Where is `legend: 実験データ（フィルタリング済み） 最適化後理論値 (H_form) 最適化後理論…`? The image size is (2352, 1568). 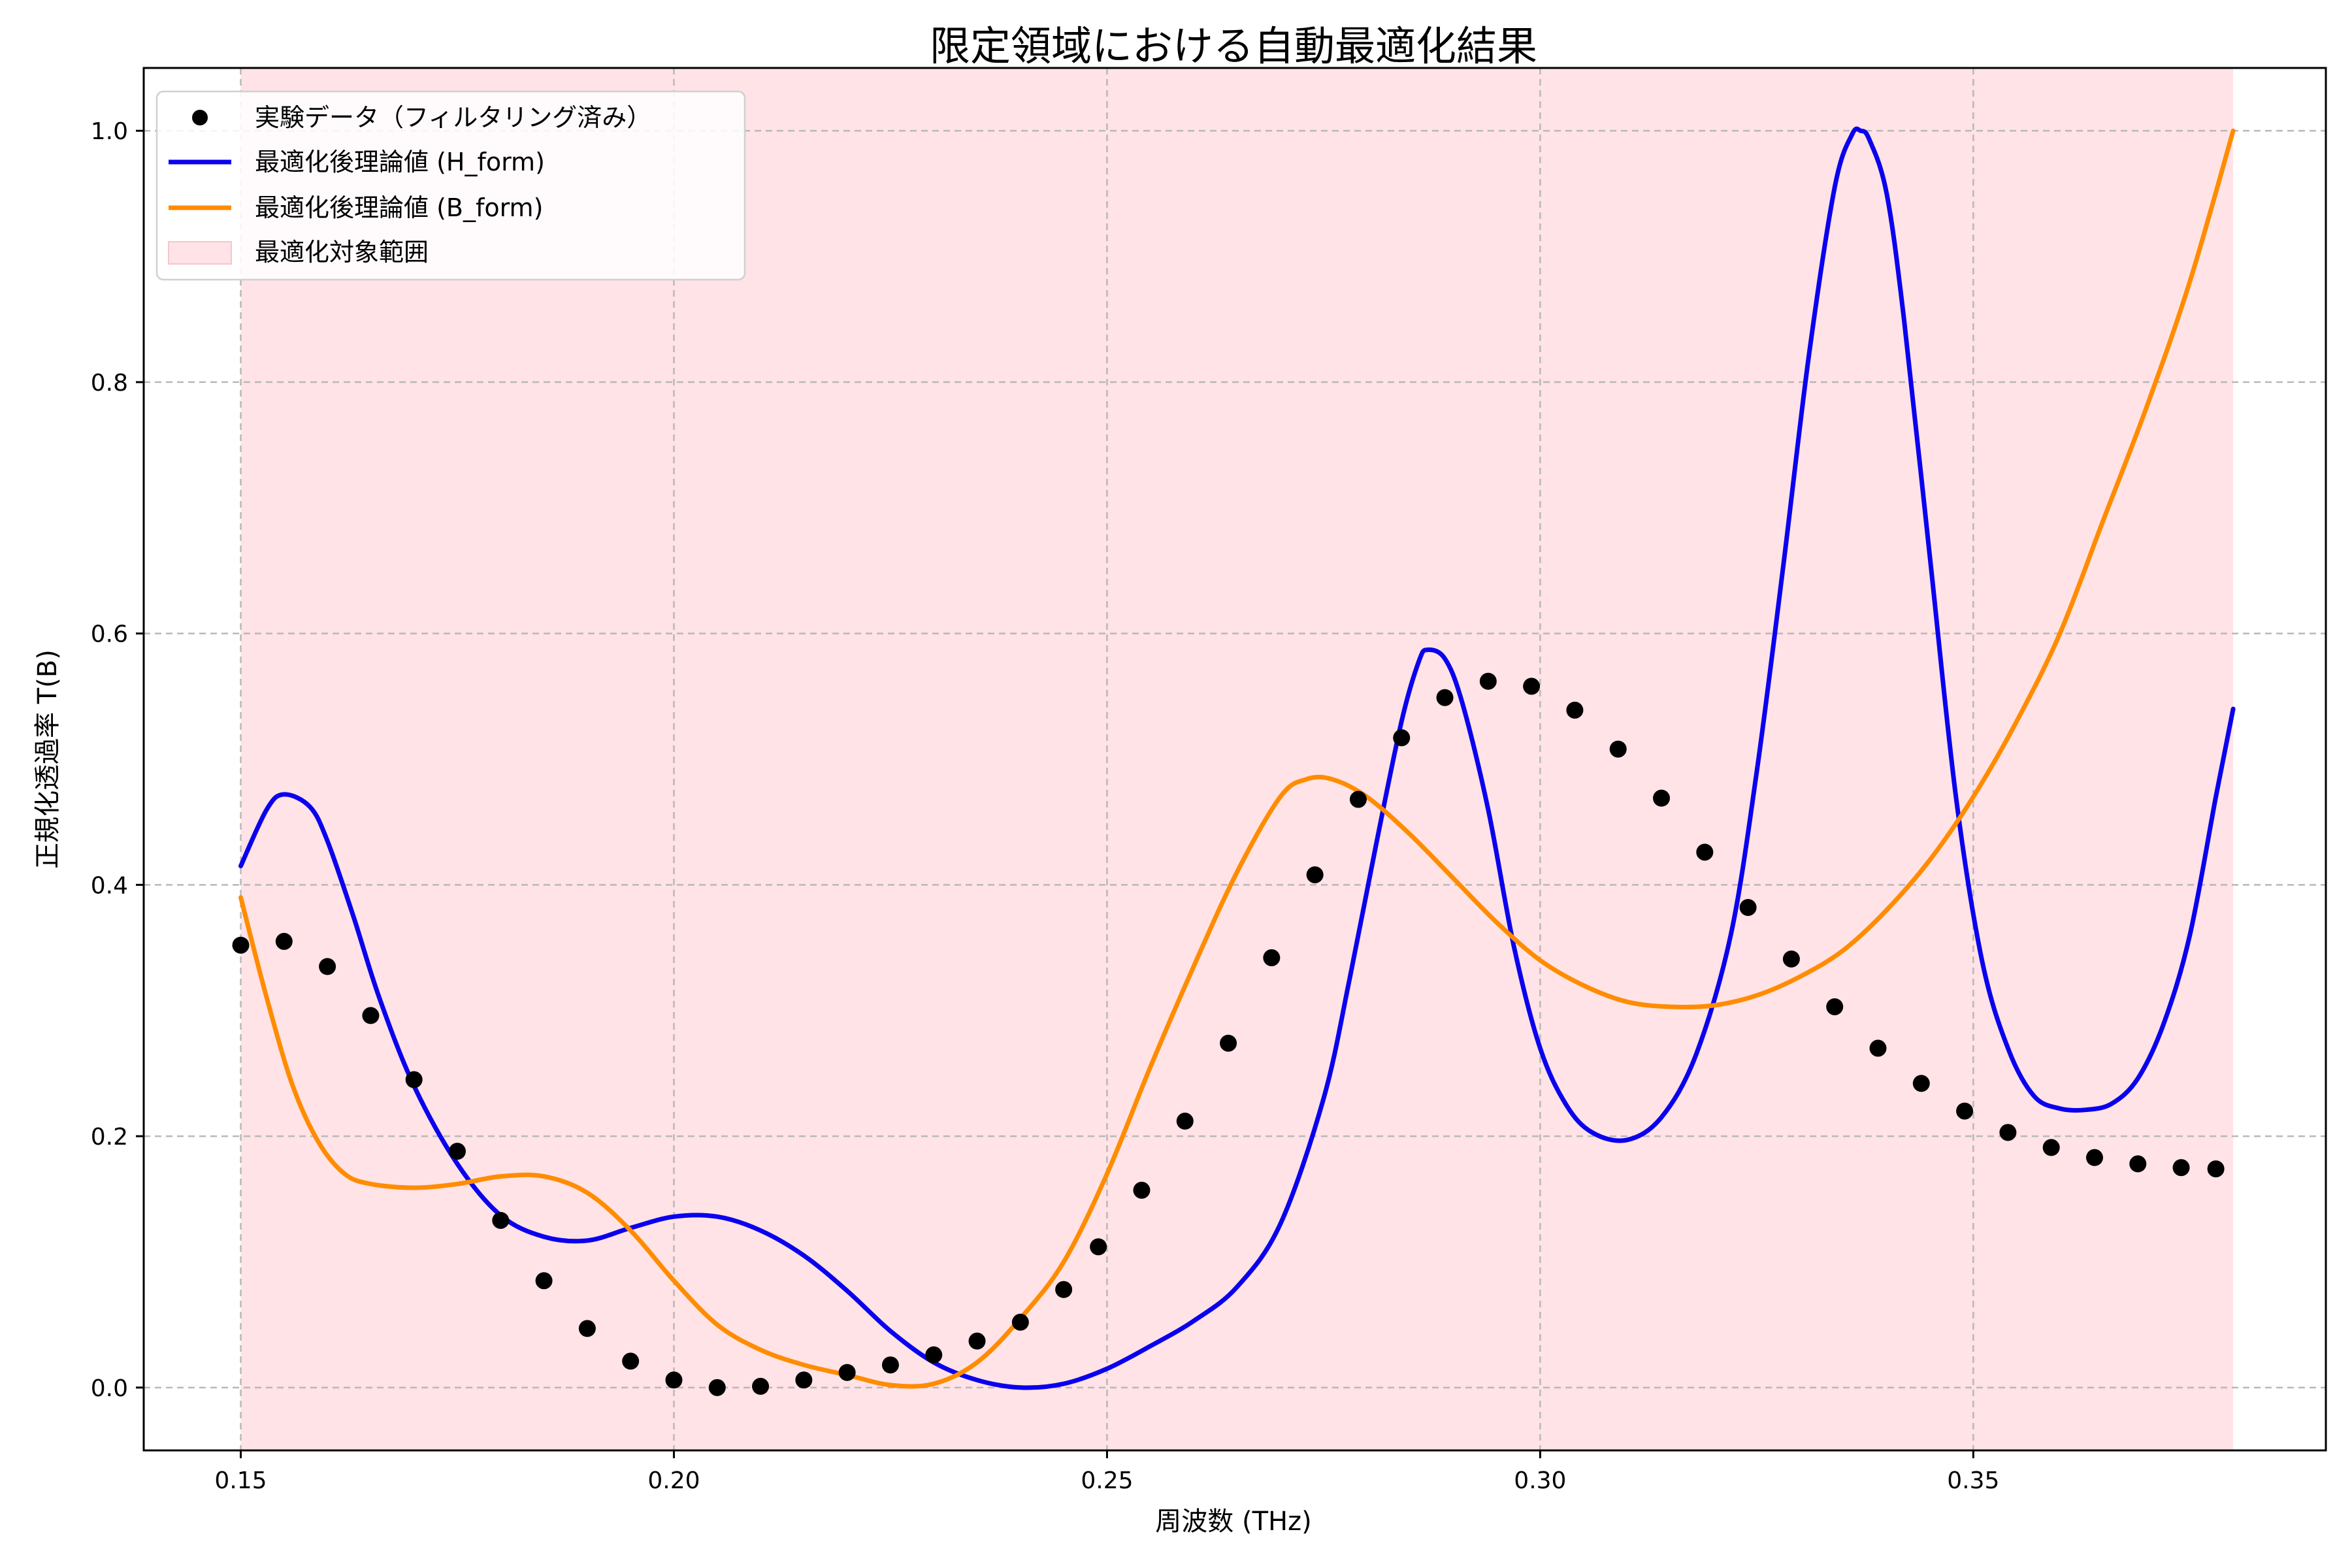
legend: 実験データ（フィルタリング済み） 最適化後理論値 (H_form) 最適化後理論… is located at coordinates (450, 185).